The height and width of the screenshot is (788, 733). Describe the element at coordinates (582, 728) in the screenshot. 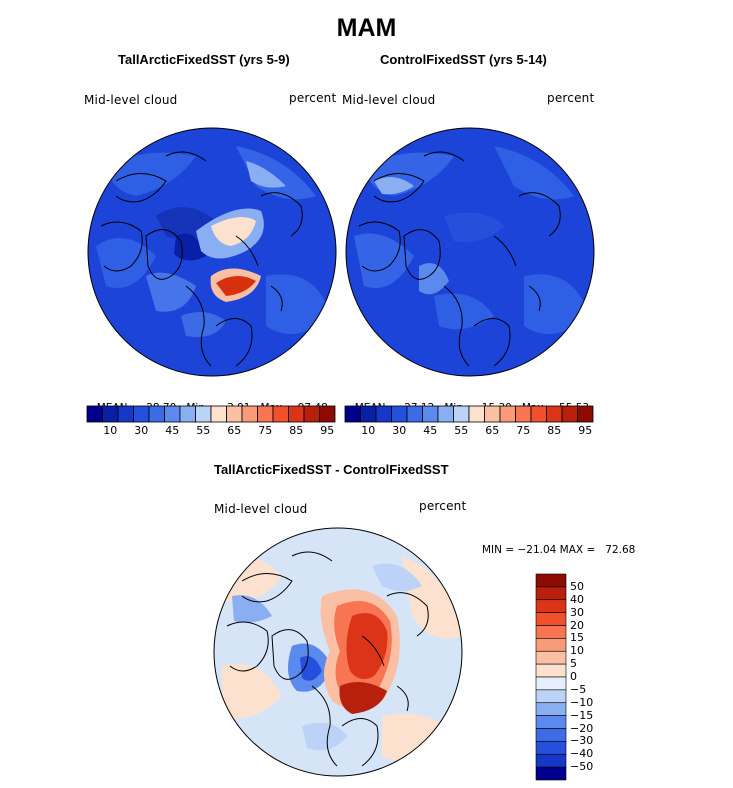

I see `colorbar-tick-label: −20` at that location.